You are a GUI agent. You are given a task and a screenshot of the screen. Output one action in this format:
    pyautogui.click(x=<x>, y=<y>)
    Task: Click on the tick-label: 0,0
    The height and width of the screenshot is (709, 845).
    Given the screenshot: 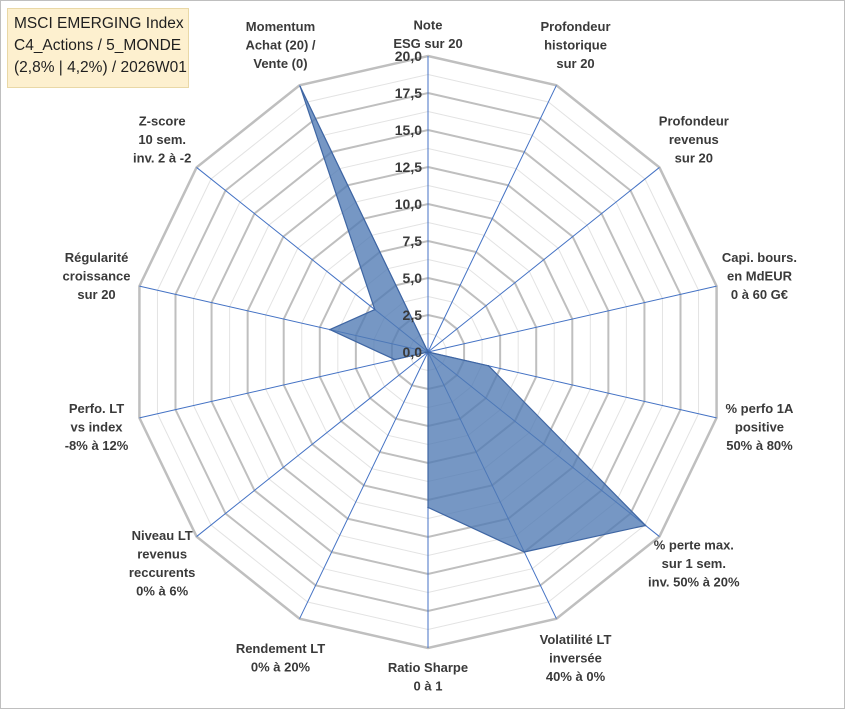 What is the action you would take?
    pyautogui.click(x=413, y=352)
    